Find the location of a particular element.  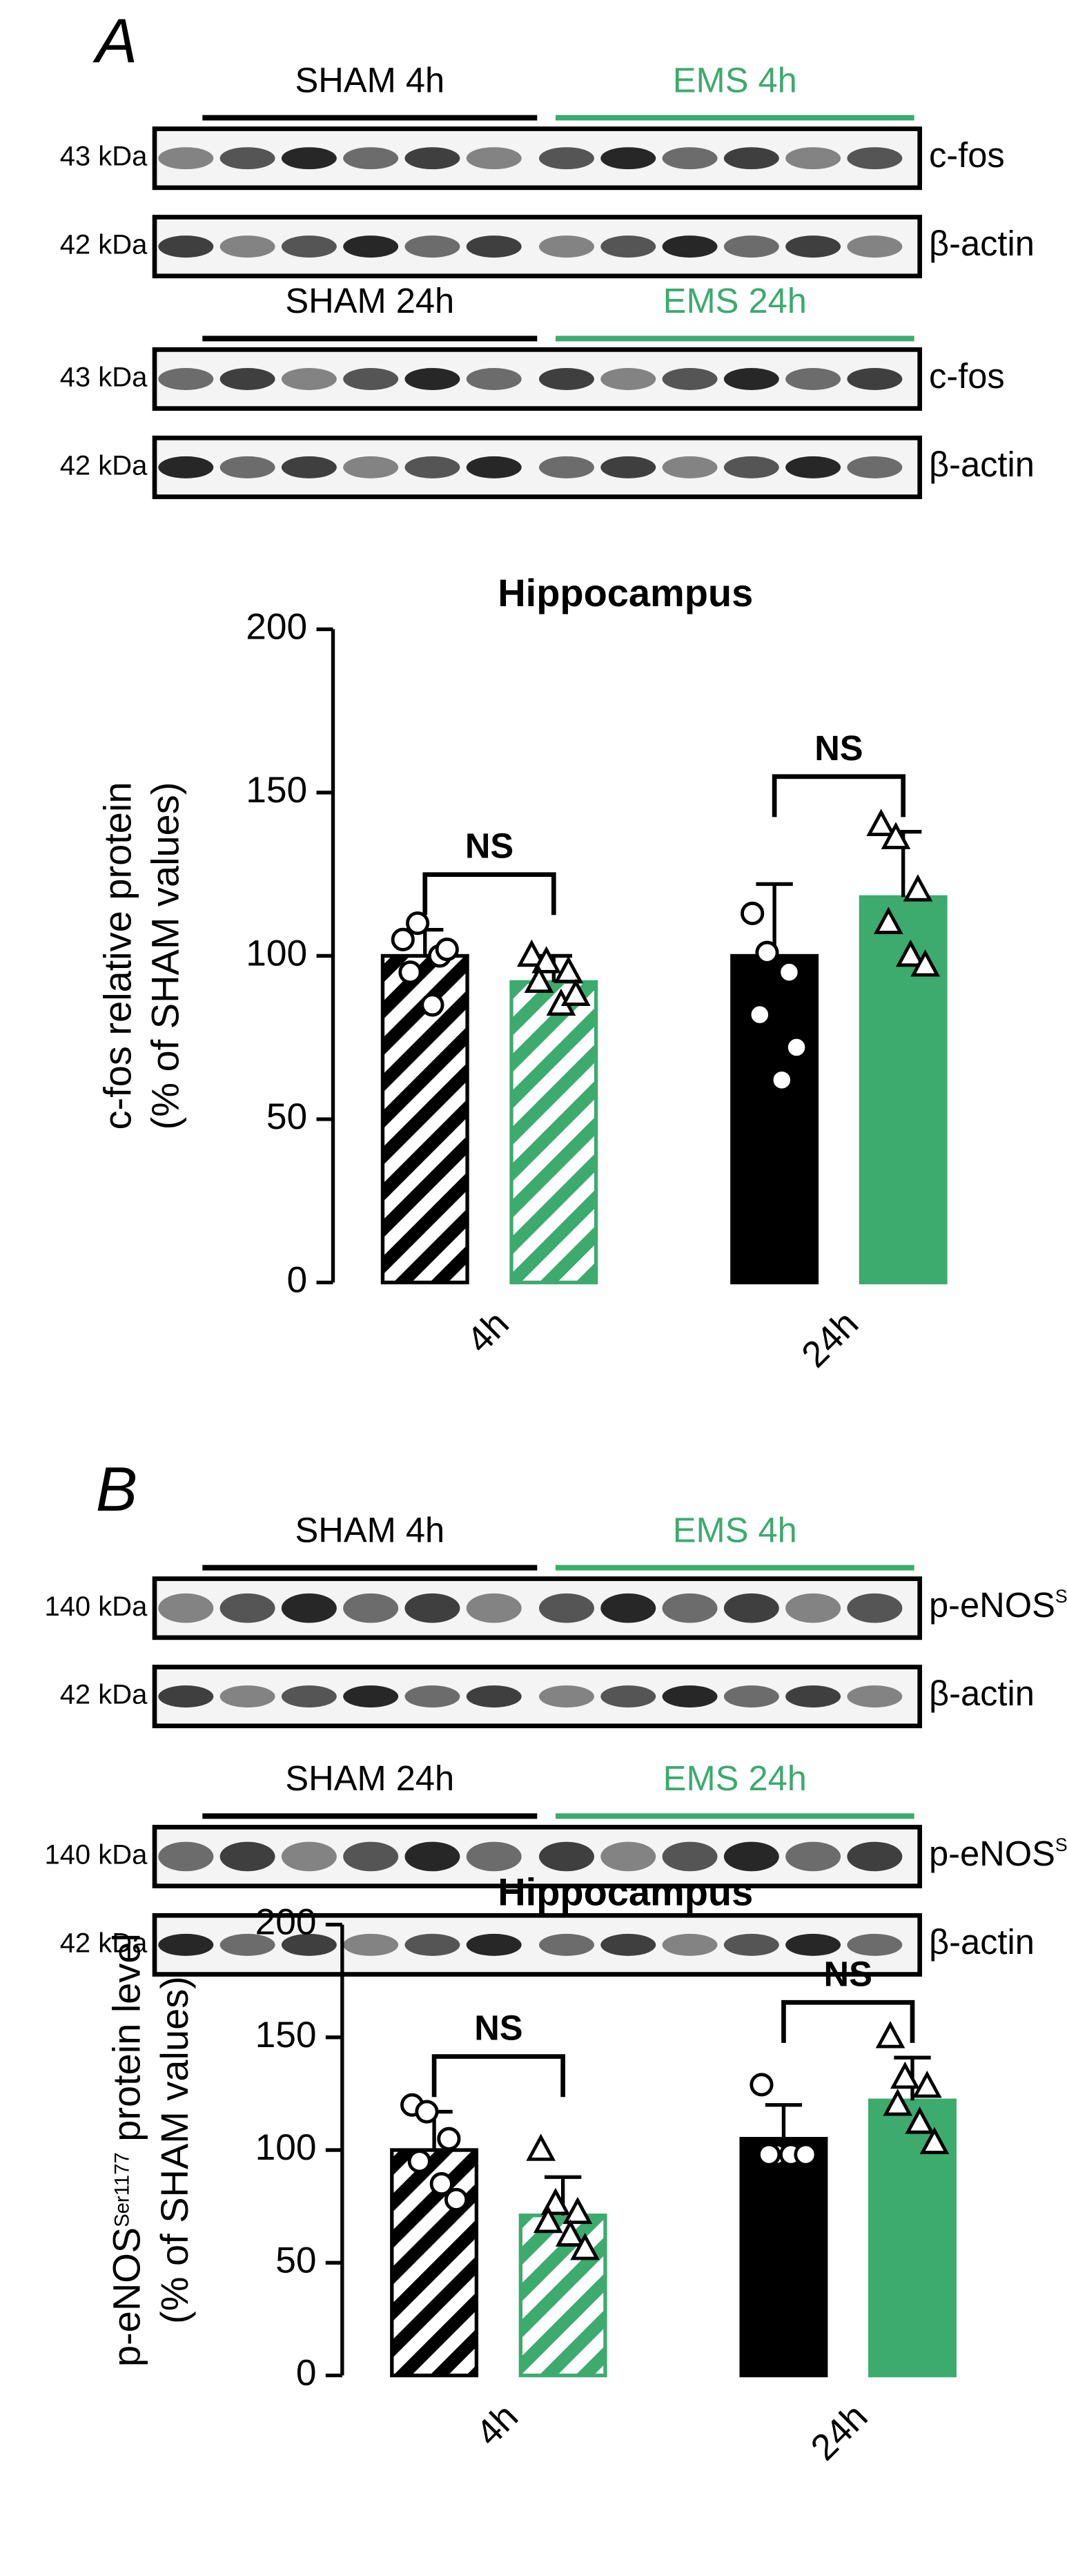

protein-label: c-fos is located at coordinates (967, 376).